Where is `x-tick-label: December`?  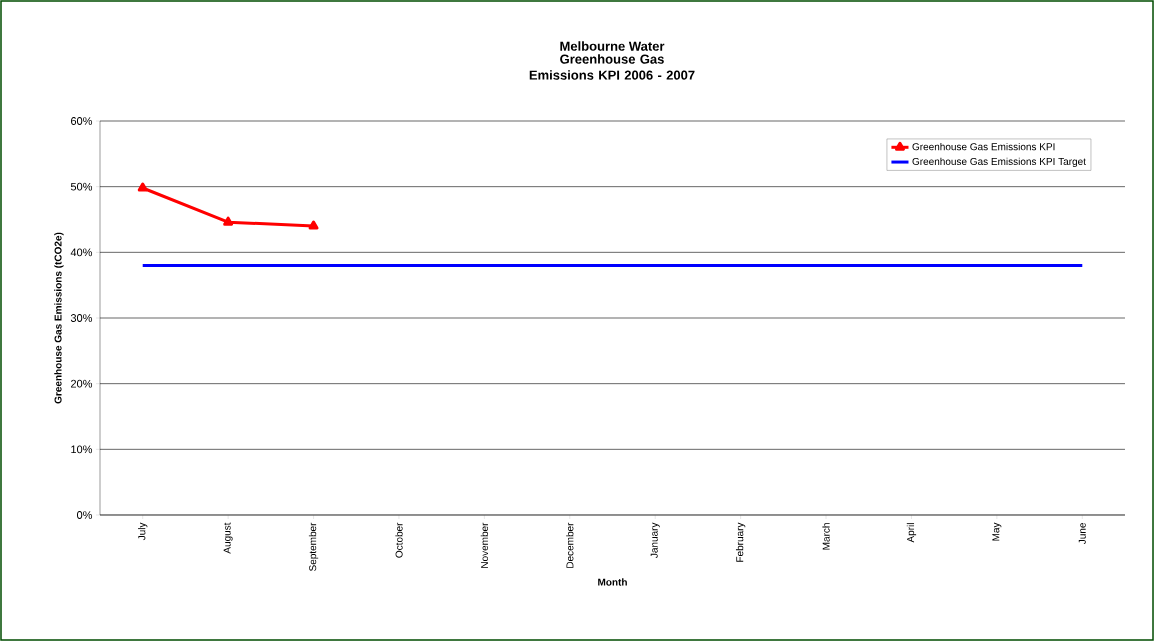 x-tick-label: December is located at coordinates (570, 545).